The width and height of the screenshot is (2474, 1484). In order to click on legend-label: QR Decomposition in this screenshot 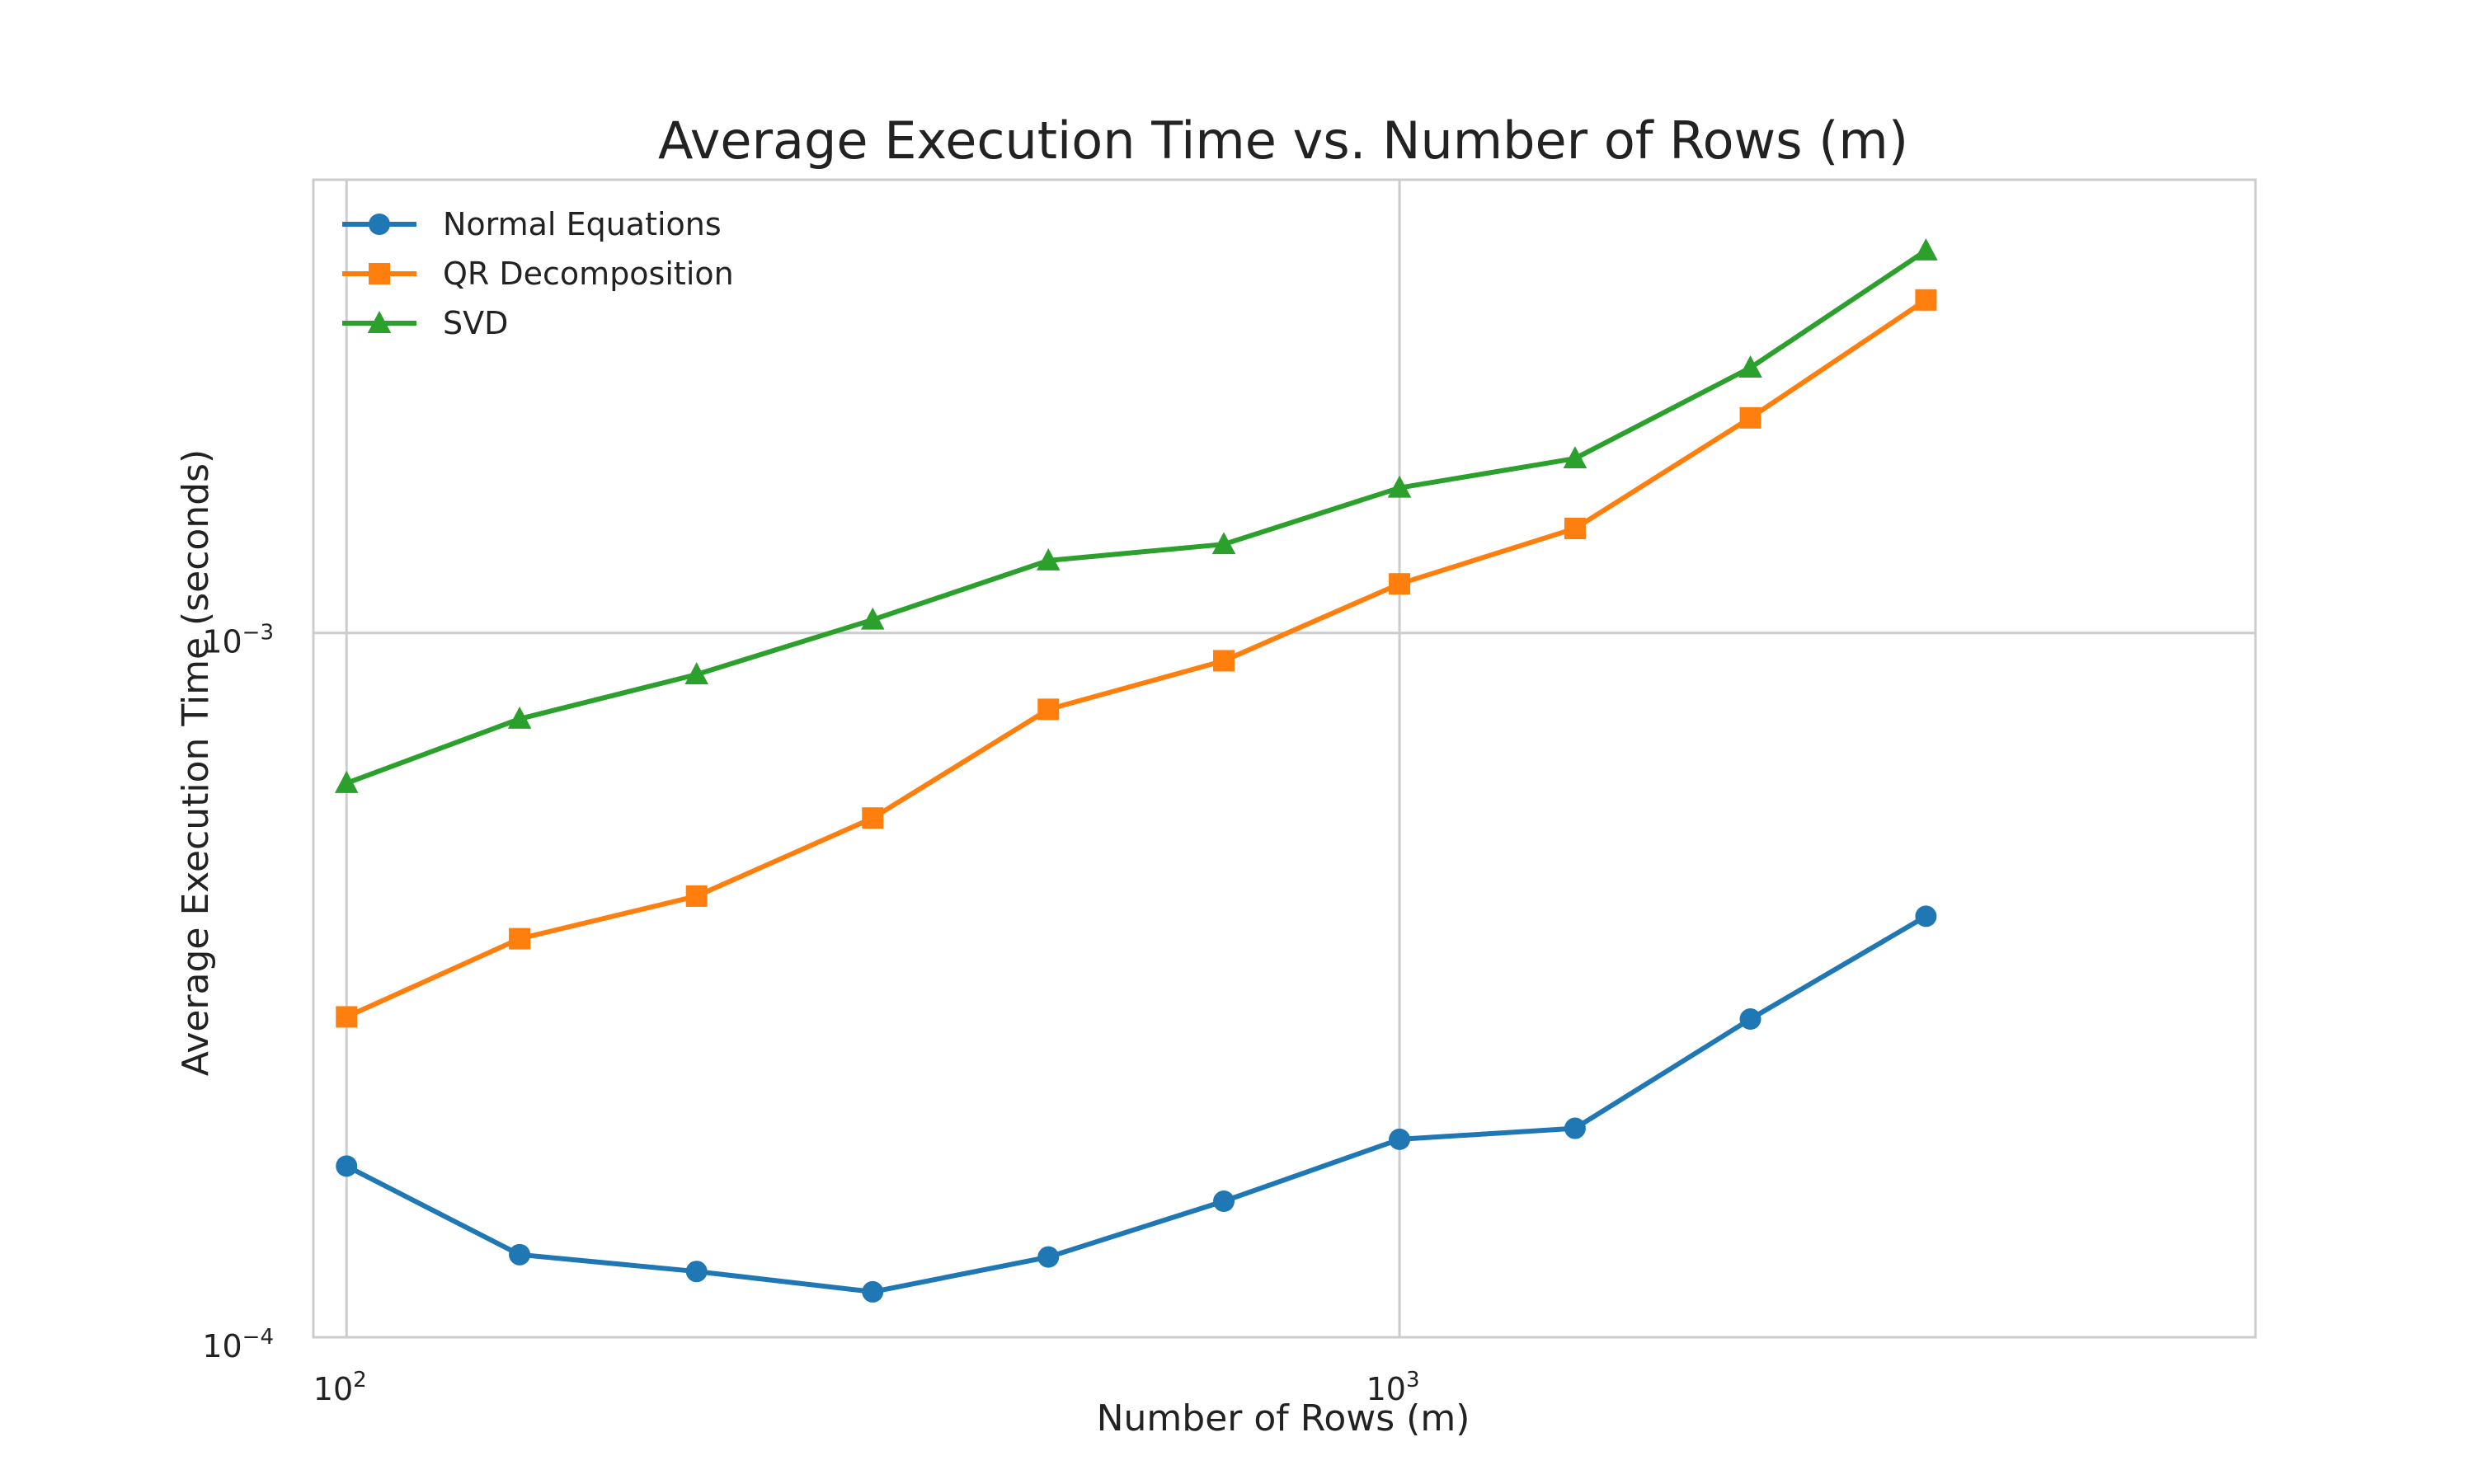, I will do `click(588, 274)`.